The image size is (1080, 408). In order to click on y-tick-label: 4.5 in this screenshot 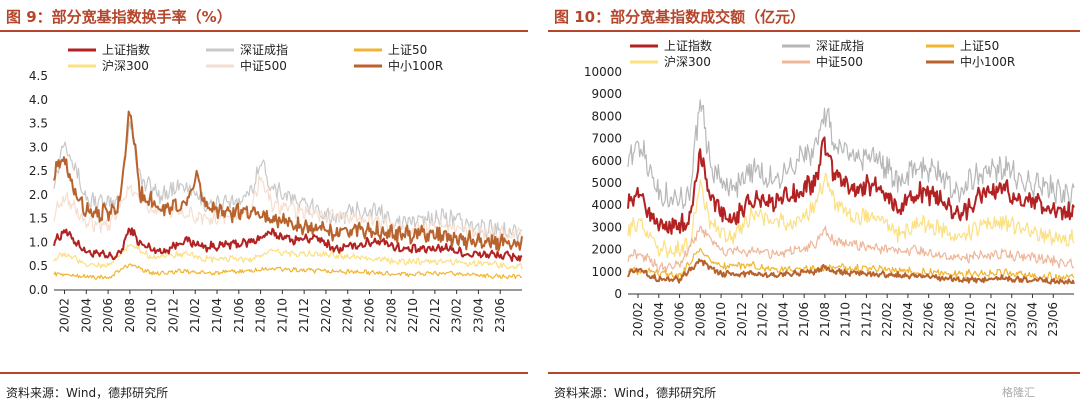, I will do `click(38, 76)`.